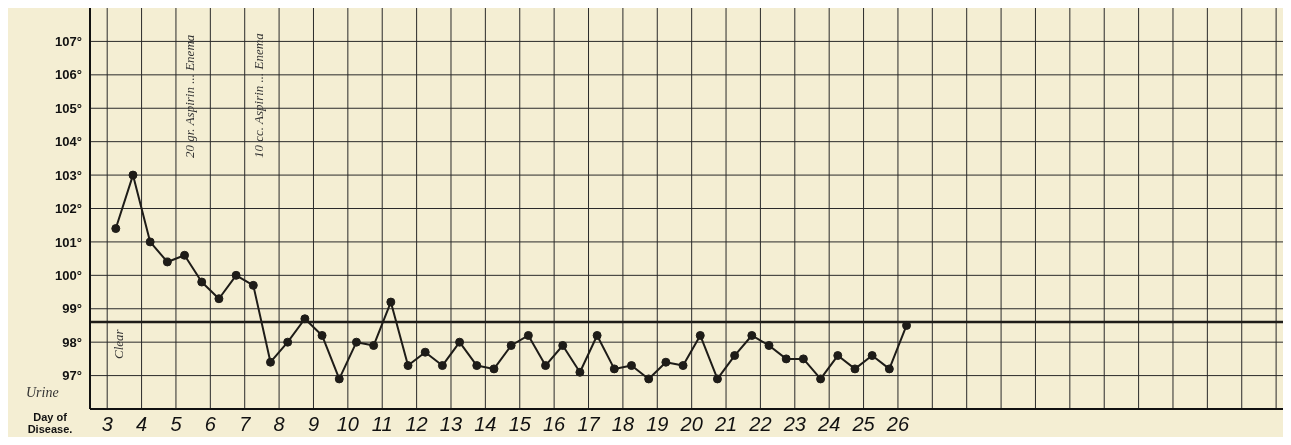 The width and height of the screenshot is (1291, 445). I want to click on text: Urine, so click(42, 393).